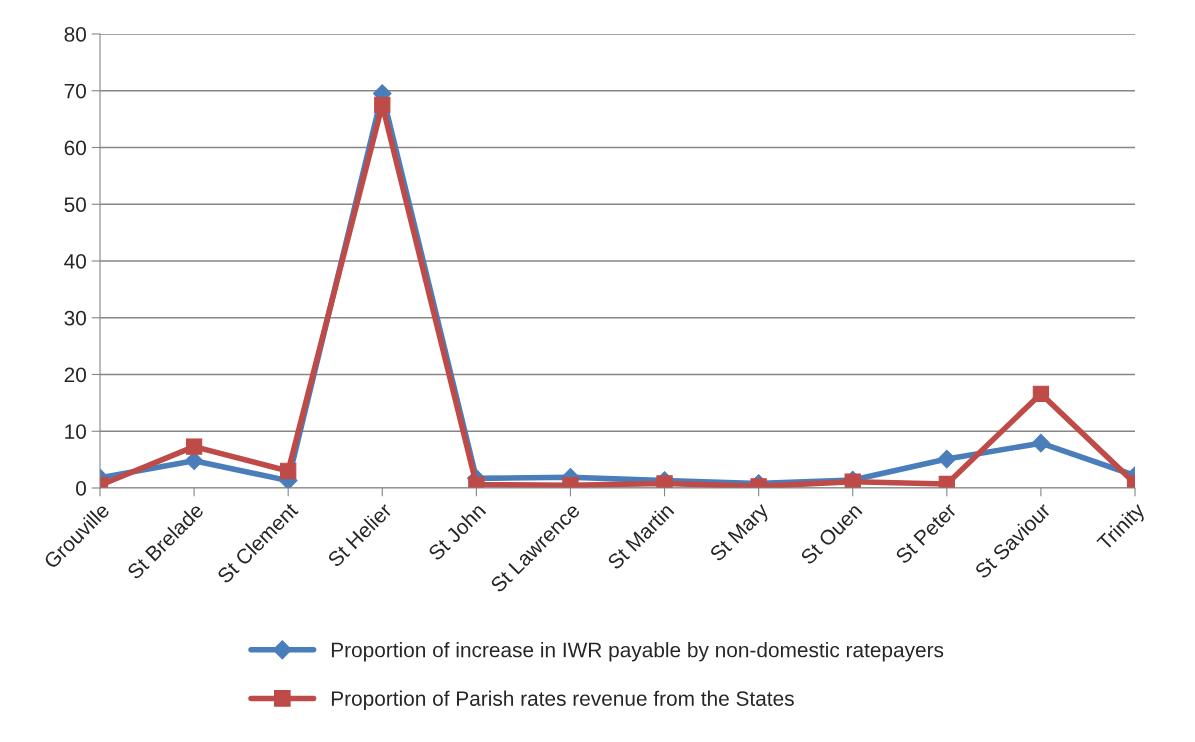  Describe the element at coordinates (75, 34) in the screenshot. I see `y-tick-label: 80` at that location.